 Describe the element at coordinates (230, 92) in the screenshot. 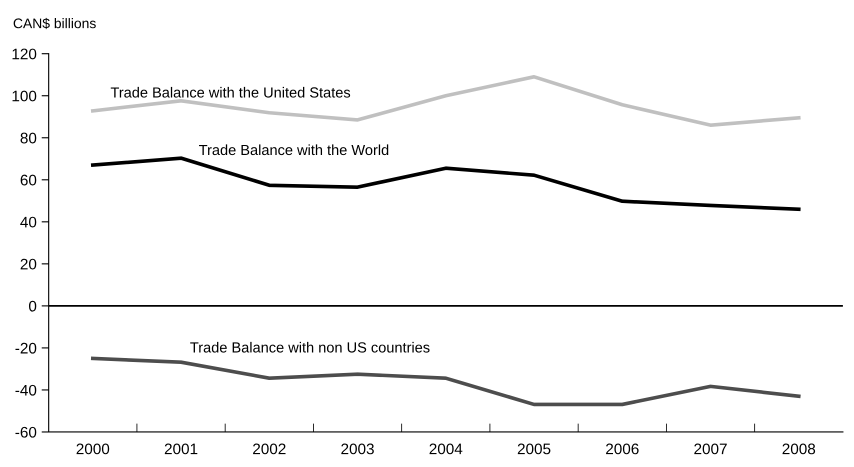

I see `series-label: Trade Balance with the United States` at that location.